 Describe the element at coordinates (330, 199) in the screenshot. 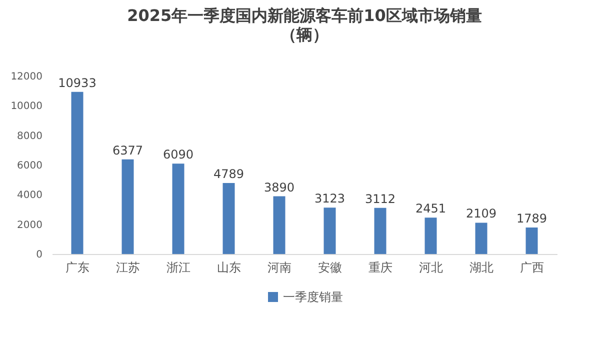

I see `data-label: 3123` at that location.